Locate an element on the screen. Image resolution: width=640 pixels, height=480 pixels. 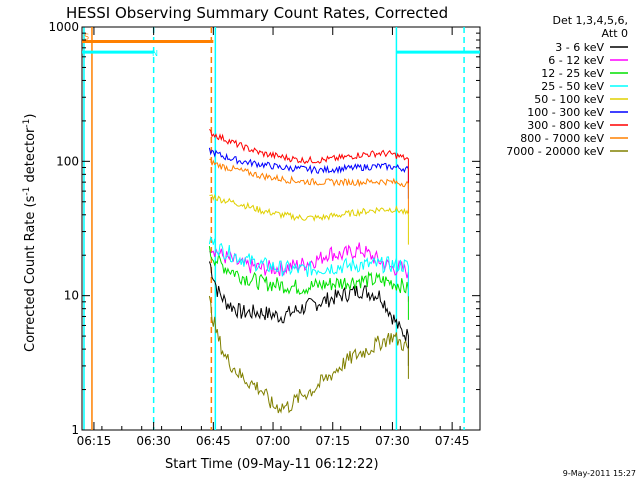
legend-label-2: 12 - 25 keV is located at coordinates (572, 73).